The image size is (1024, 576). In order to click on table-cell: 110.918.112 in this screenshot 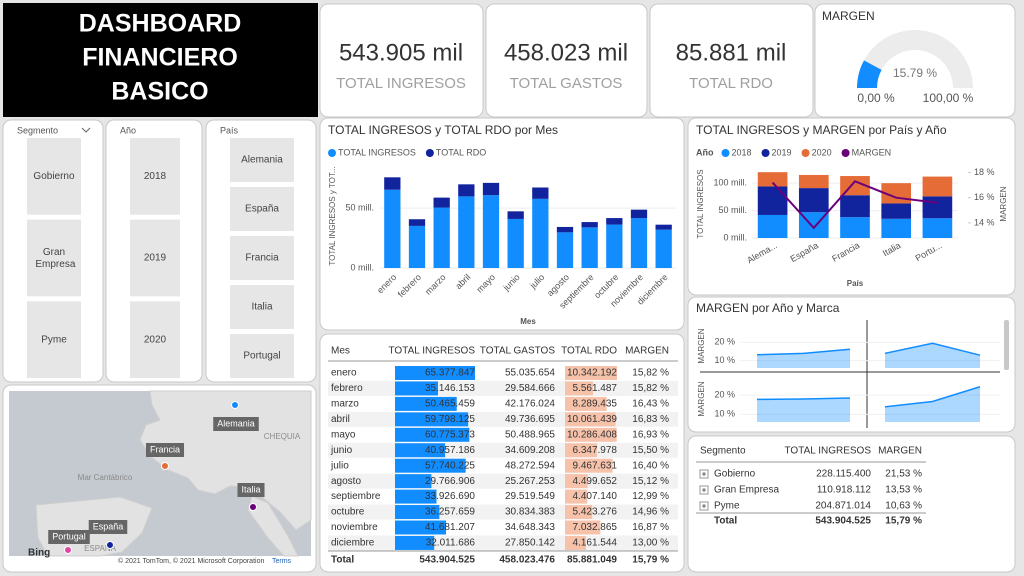, I will do `click(844, 490)`.